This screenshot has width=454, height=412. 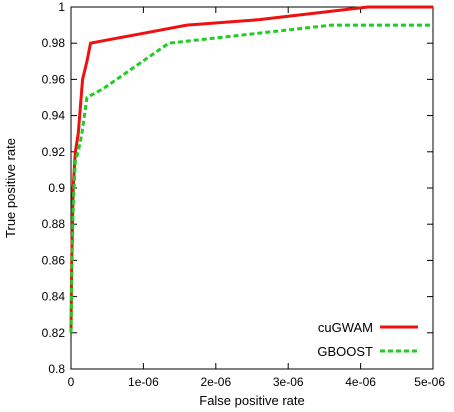 What do you see at coordinates (54, 333) in the screenshot?
I see `y-tick-label: 0.82` at bounding box center [54, 333].